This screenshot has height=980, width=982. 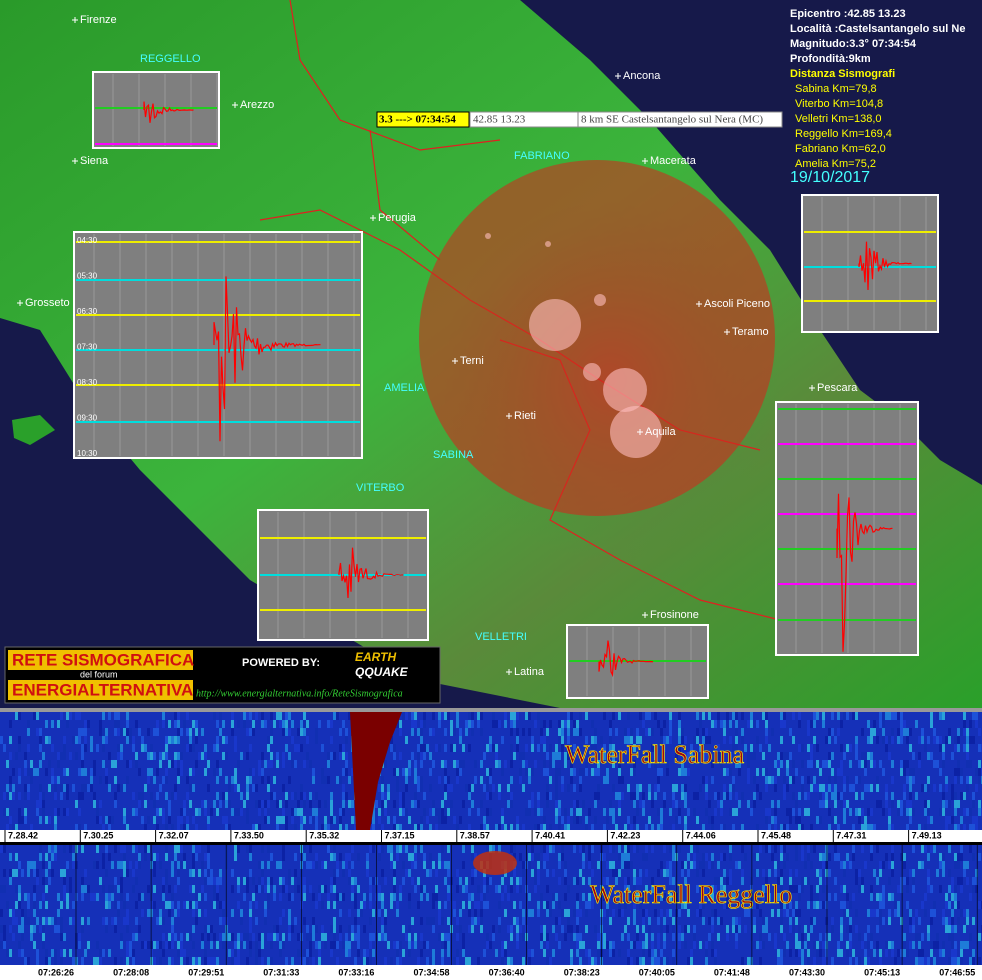 I want to click on waterfall-event, so click(x=376, y=771).